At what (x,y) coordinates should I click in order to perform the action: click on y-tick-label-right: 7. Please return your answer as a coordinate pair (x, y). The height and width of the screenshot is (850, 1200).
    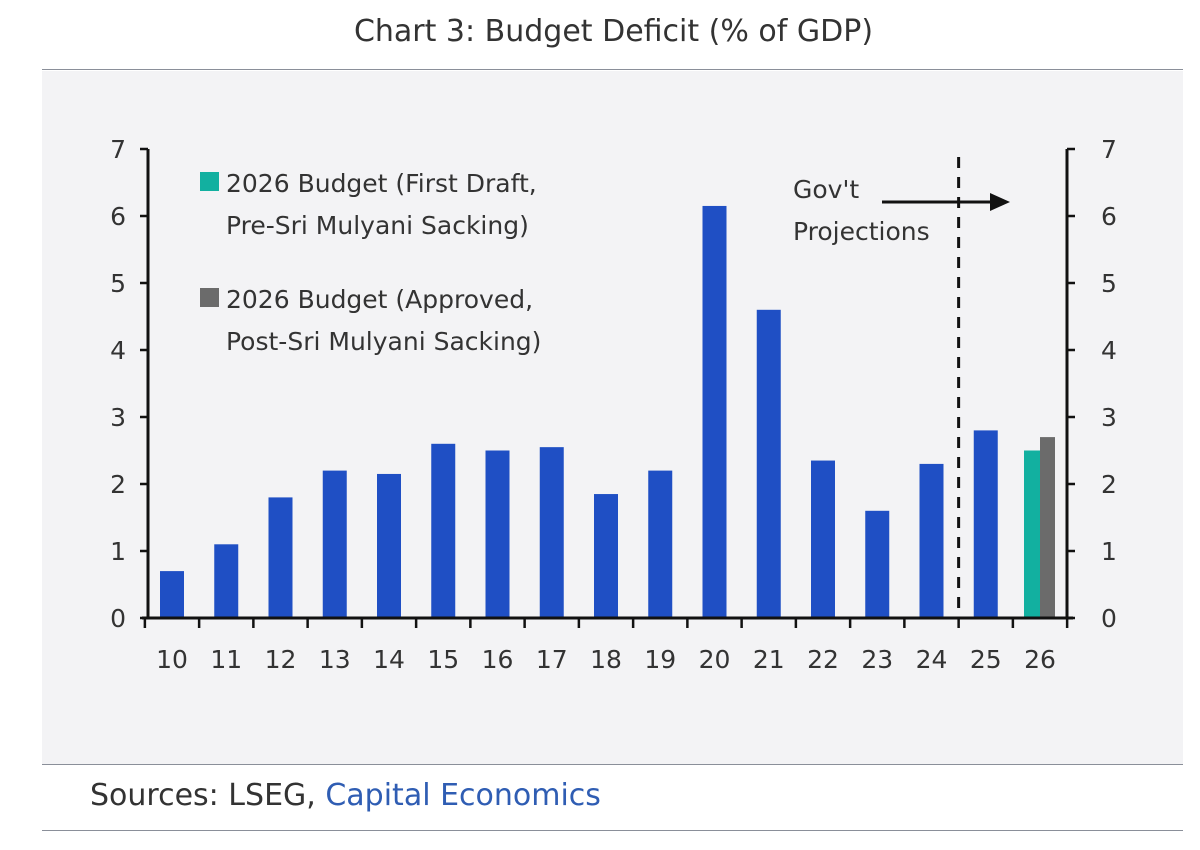
    Looking at the image, I should click on (1109, 149).